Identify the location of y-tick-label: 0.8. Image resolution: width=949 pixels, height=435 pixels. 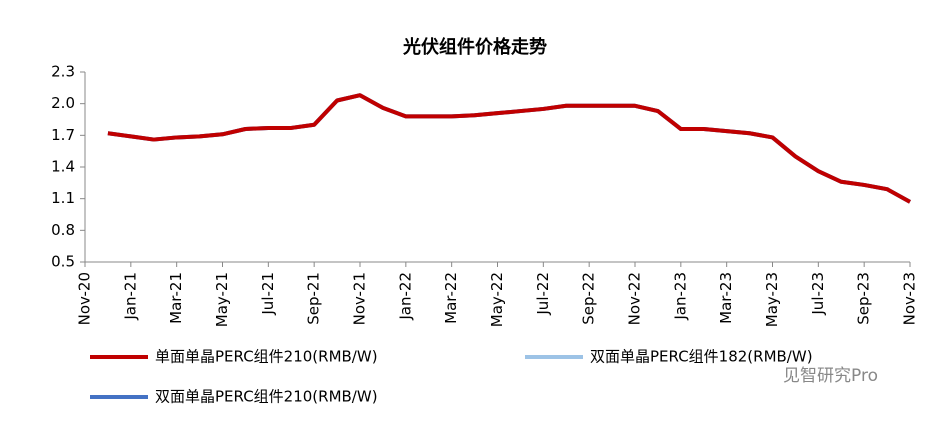
(63, 230).